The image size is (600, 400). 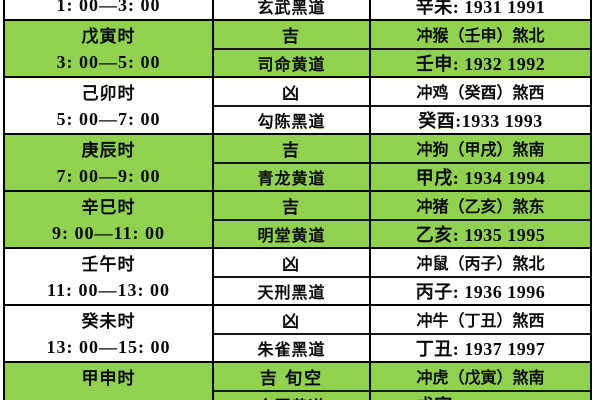 I want to click on years-label: 癸酉:1933 1993, so click(x=480, y=120).